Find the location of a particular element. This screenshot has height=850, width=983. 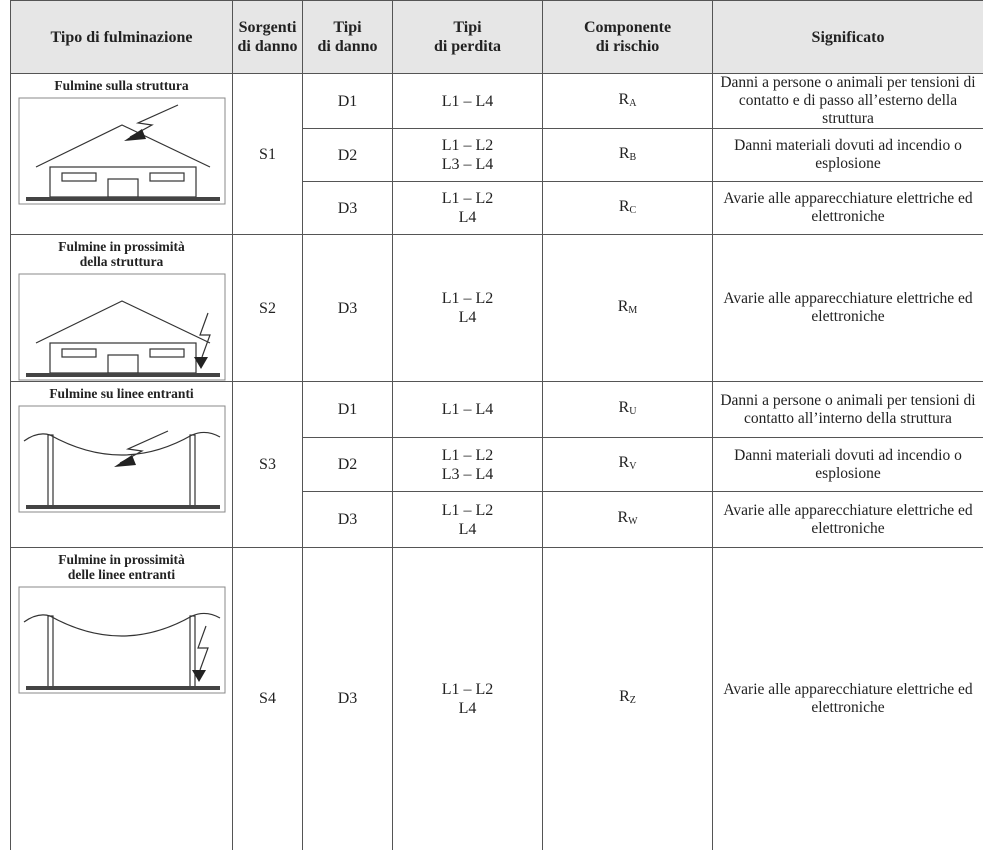

risk-component: RW is located at coordinates (628, 520).